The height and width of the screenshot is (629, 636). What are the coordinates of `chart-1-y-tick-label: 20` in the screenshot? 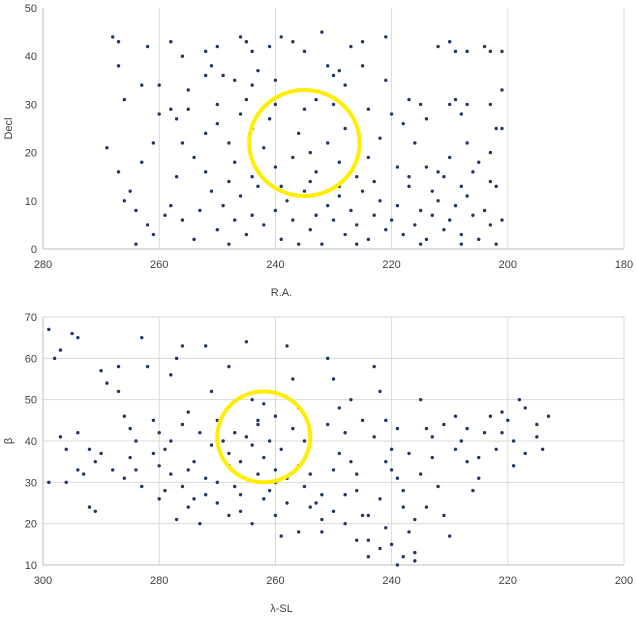 It's located at (31, 154).